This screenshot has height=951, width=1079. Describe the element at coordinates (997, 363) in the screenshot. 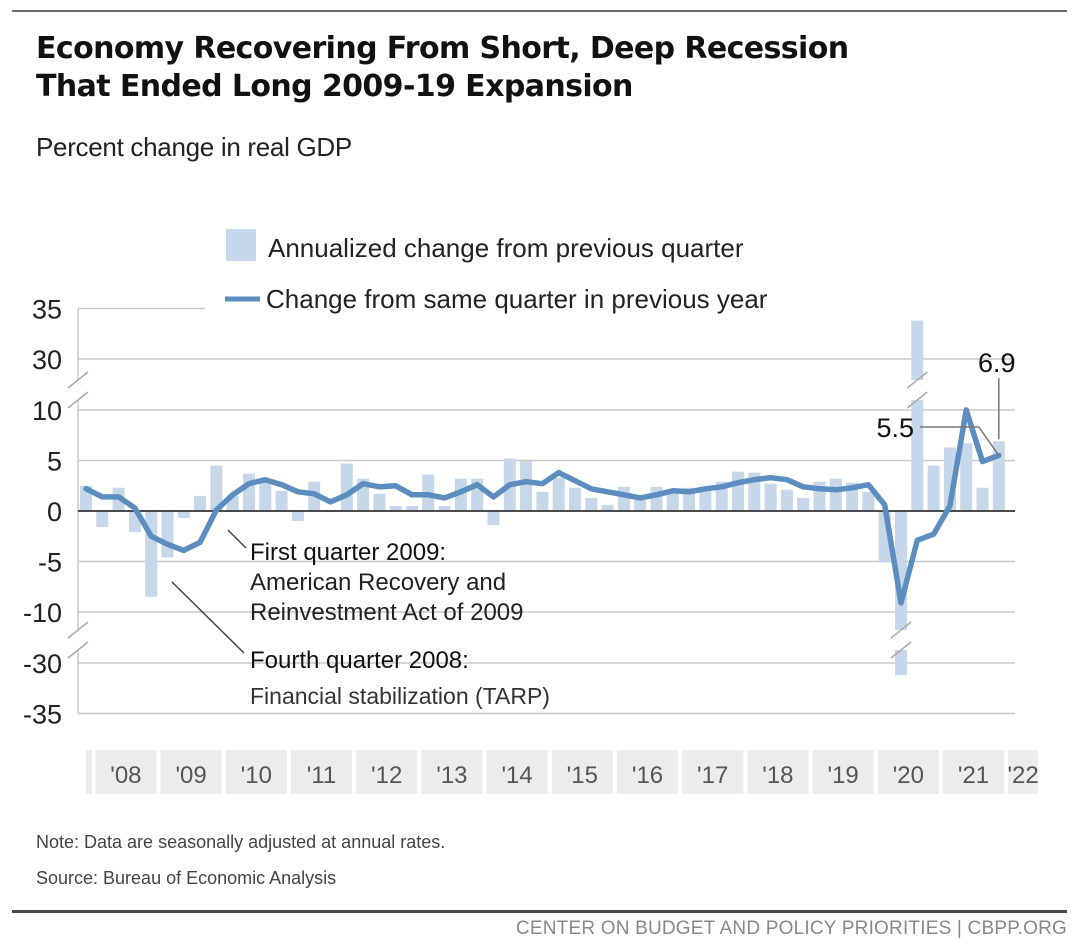

I see `annotation-label-6-9: 6.9` at that location.